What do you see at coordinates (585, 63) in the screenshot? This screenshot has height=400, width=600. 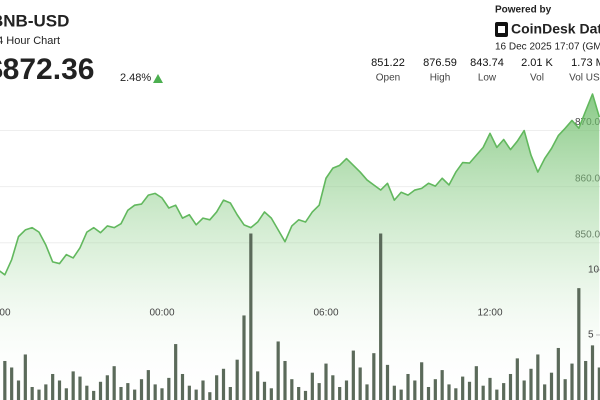 I see `stat-value: 1.73 M` at bounding box center [585, 63].